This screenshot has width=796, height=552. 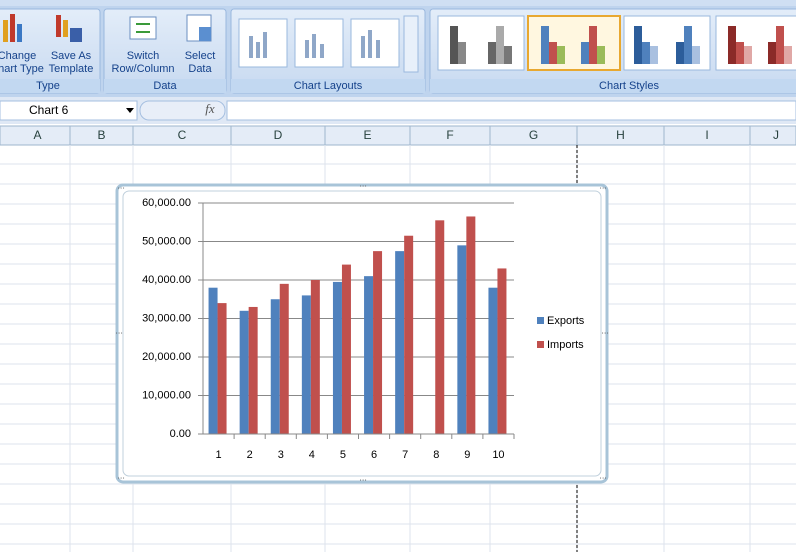 What do you see at coordinates (343, 455) in the screenshot?
I see `x-tick-label: 5` at bounding box center [343, 455].